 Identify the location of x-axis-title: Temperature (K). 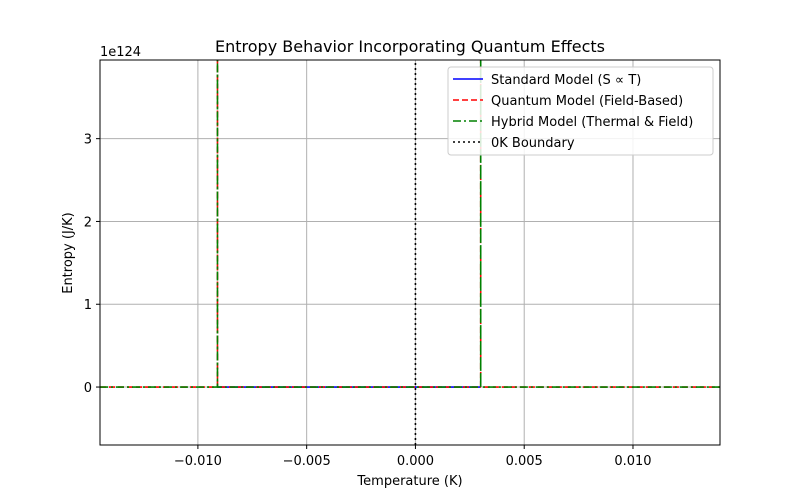
(409, 481).